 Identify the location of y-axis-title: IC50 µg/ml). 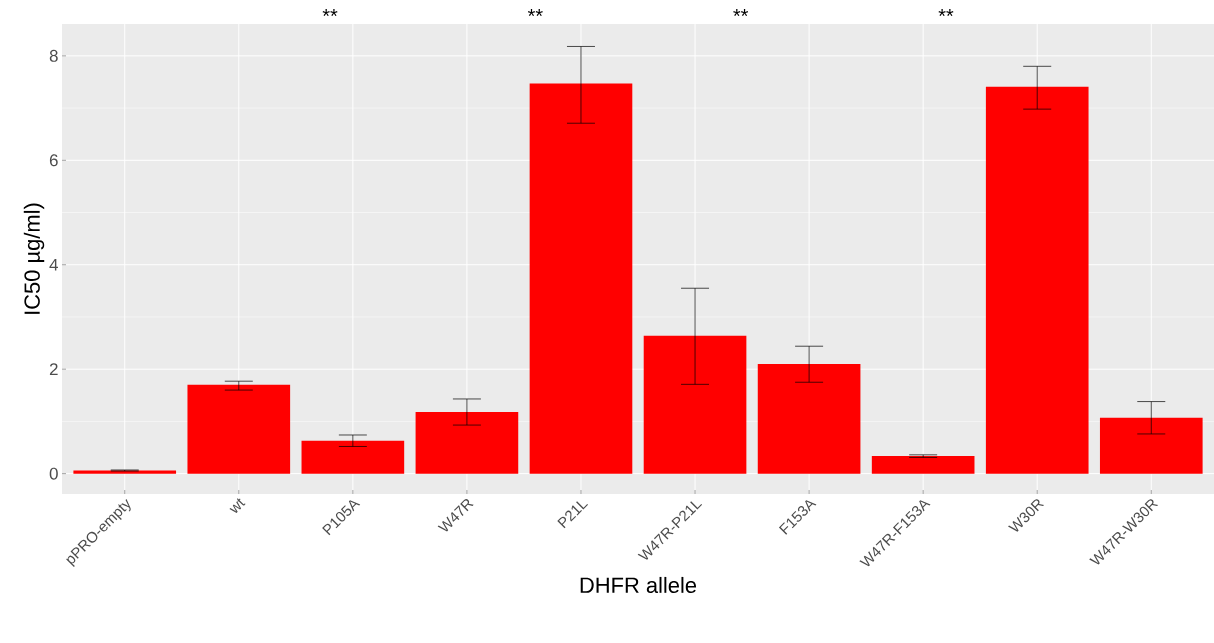
(34, 258).